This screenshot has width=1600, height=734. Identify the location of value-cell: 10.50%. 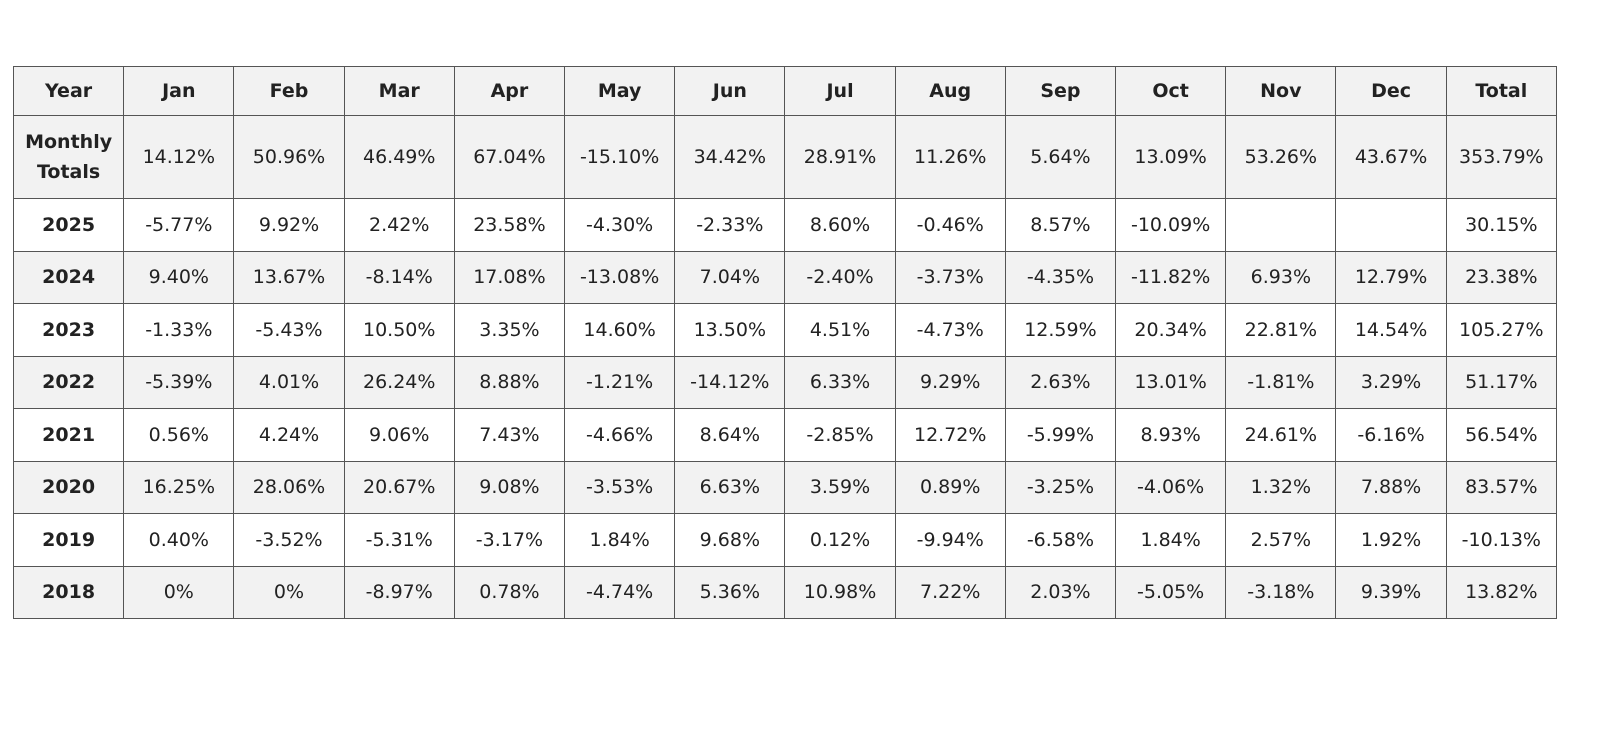
(399, 330).